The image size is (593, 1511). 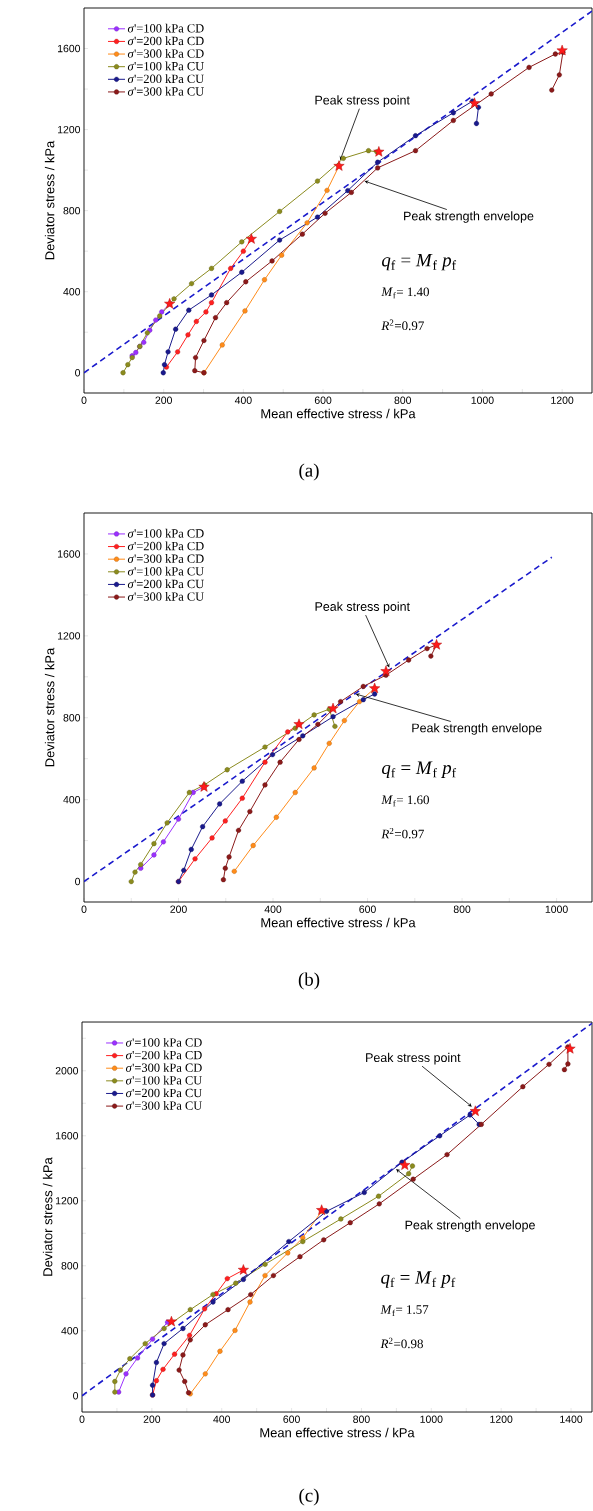 What do you see at coordinates (309, 981) in the screenshot?
I see `text: (b)` at bounding box center [309, 981].